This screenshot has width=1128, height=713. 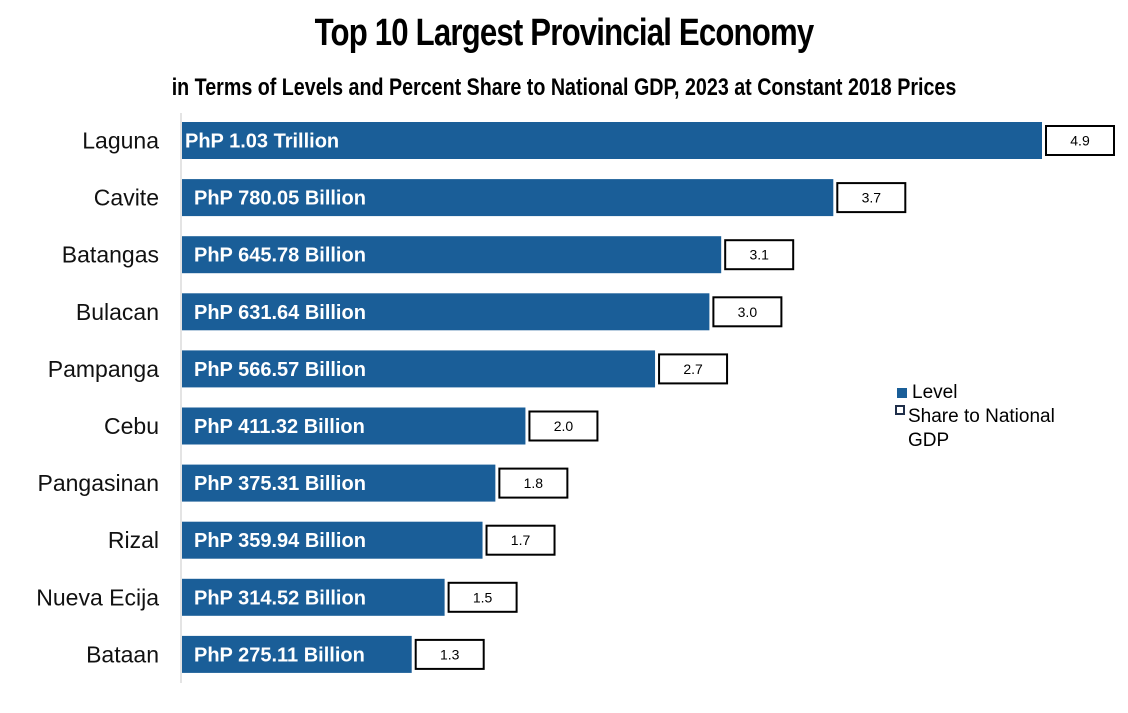 I want to click on share-label: 3.1, so click(x=759, y=255).